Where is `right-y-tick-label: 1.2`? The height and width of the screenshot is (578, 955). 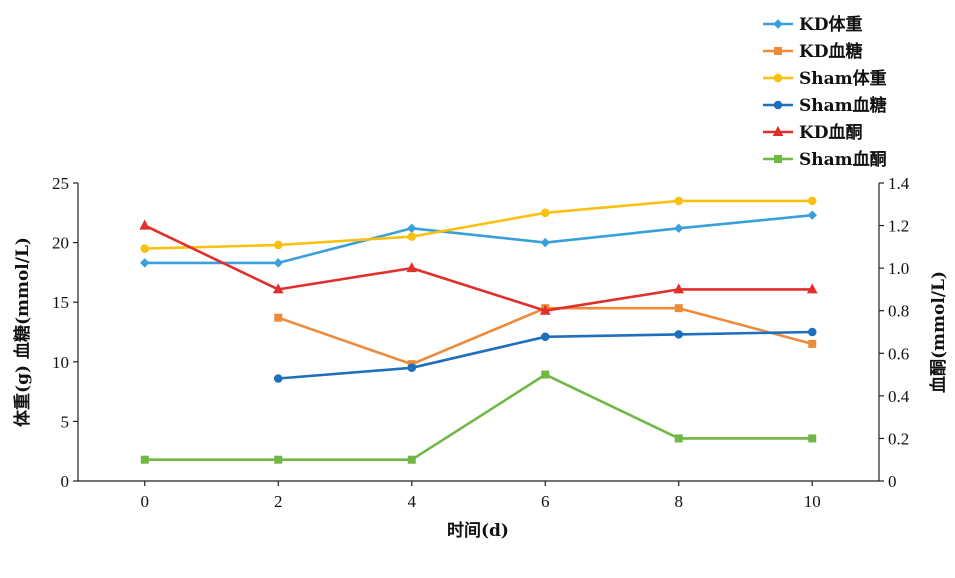
right-y-tick-label: 1.2 is located at coordinates (898, 226).